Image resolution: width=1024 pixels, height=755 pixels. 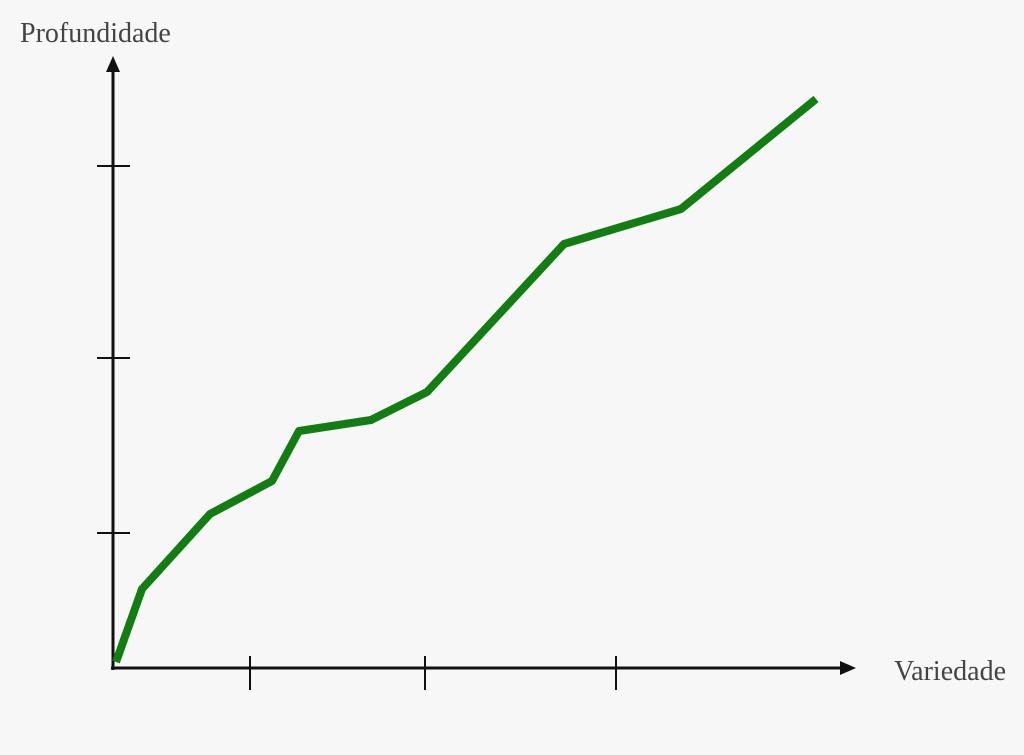 What do you see at coordinates (950, 671) in the screenshot?
I see `x-axis-label: Variedade` at bounding box center [950, 671].